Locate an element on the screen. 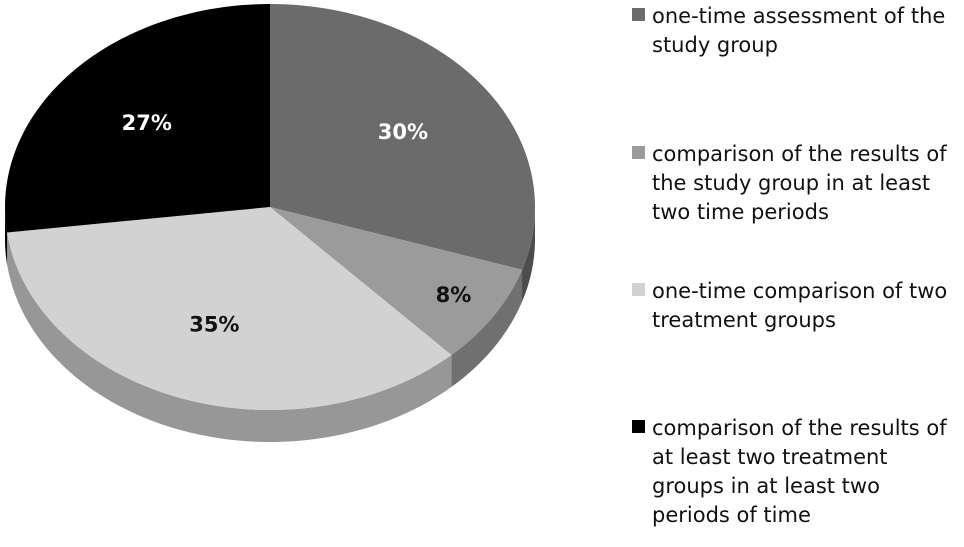 The width and height of the screenshot is (964, 547). slice-label: 35% is located at coordinates (214, 324).